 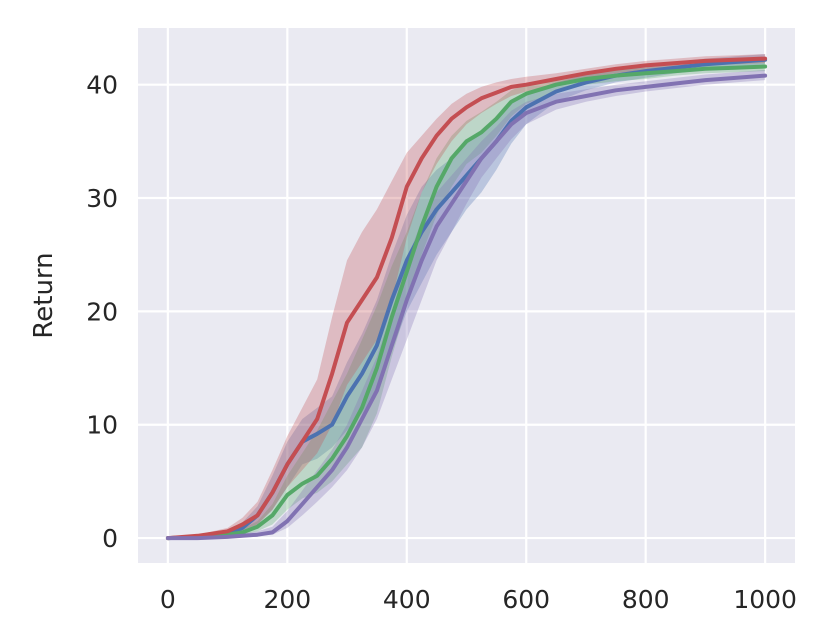 What do you see at coordinates (526, 599) in the screenshot?
I see `x-tick-label: 600` at bounding box center [526, 599].